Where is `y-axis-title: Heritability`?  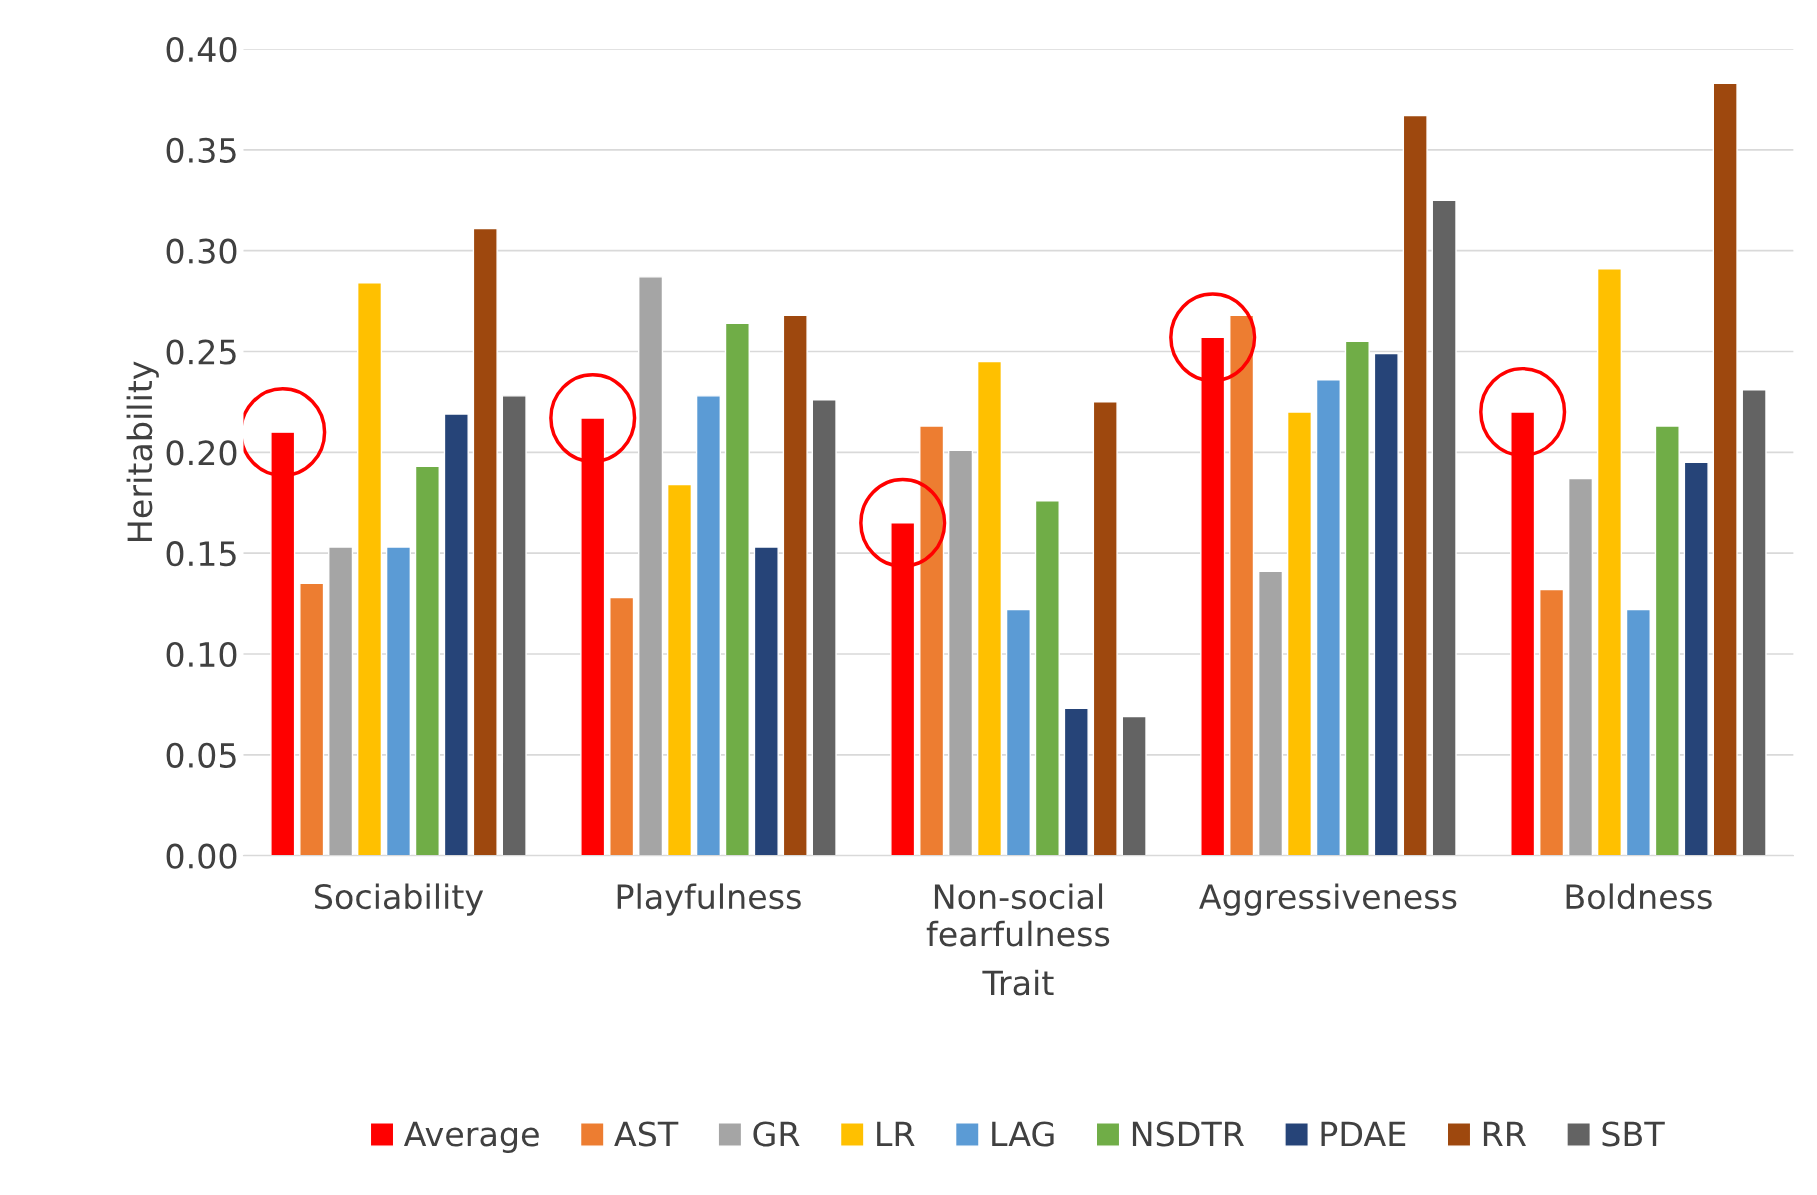
y-axis-title: Heritability is located at coordinates (142, 451).